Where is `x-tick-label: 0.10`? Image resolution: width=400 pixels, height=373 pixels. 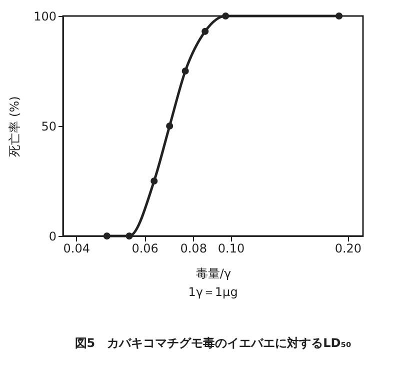 x-tick-label: 0.10 is located at coordinates (231, 249).